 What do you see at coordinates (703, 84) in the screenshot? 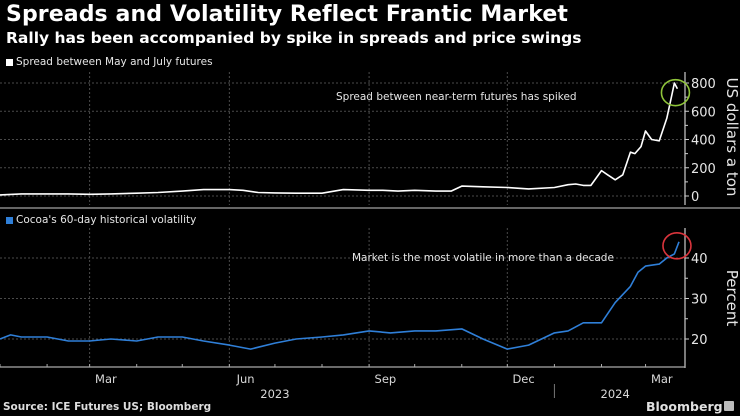
I see `y-tick-label: 800` at bounding box center [703, 84].